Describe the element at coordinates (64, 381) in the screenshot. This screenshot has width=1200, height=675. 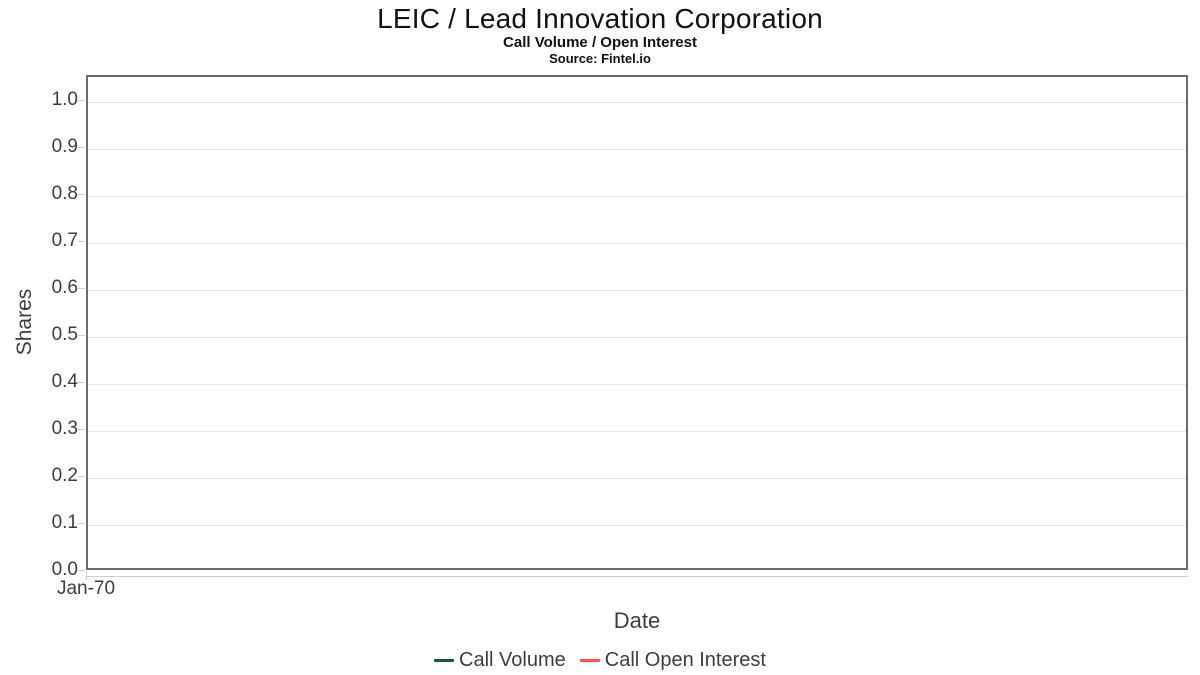
I see `y-tick-label: 0.4` at that location.